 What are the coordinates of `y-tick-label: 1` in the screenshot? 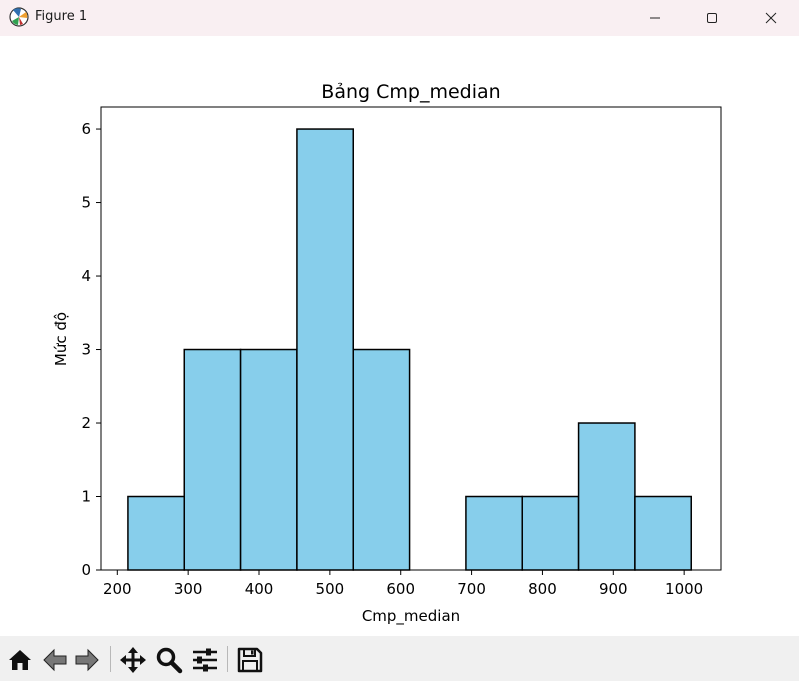 It's located at (86, 497).